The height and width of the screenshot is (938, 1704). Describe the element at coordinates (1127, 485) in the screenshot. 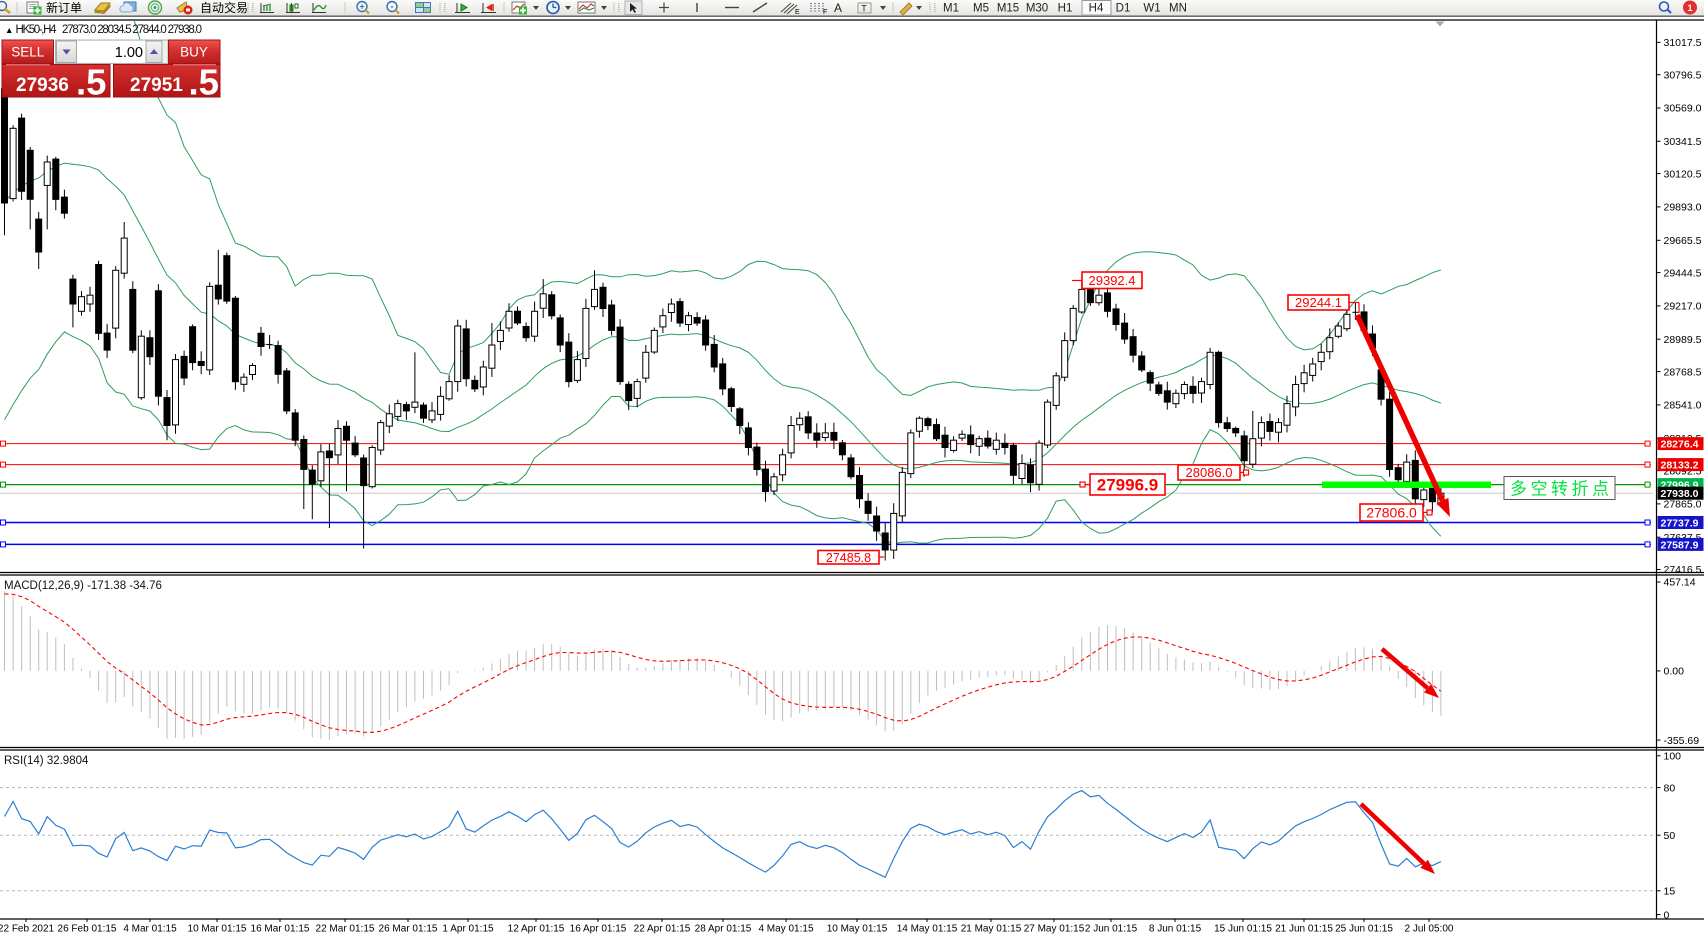

I see `svg-text: 27996.9` at that location.